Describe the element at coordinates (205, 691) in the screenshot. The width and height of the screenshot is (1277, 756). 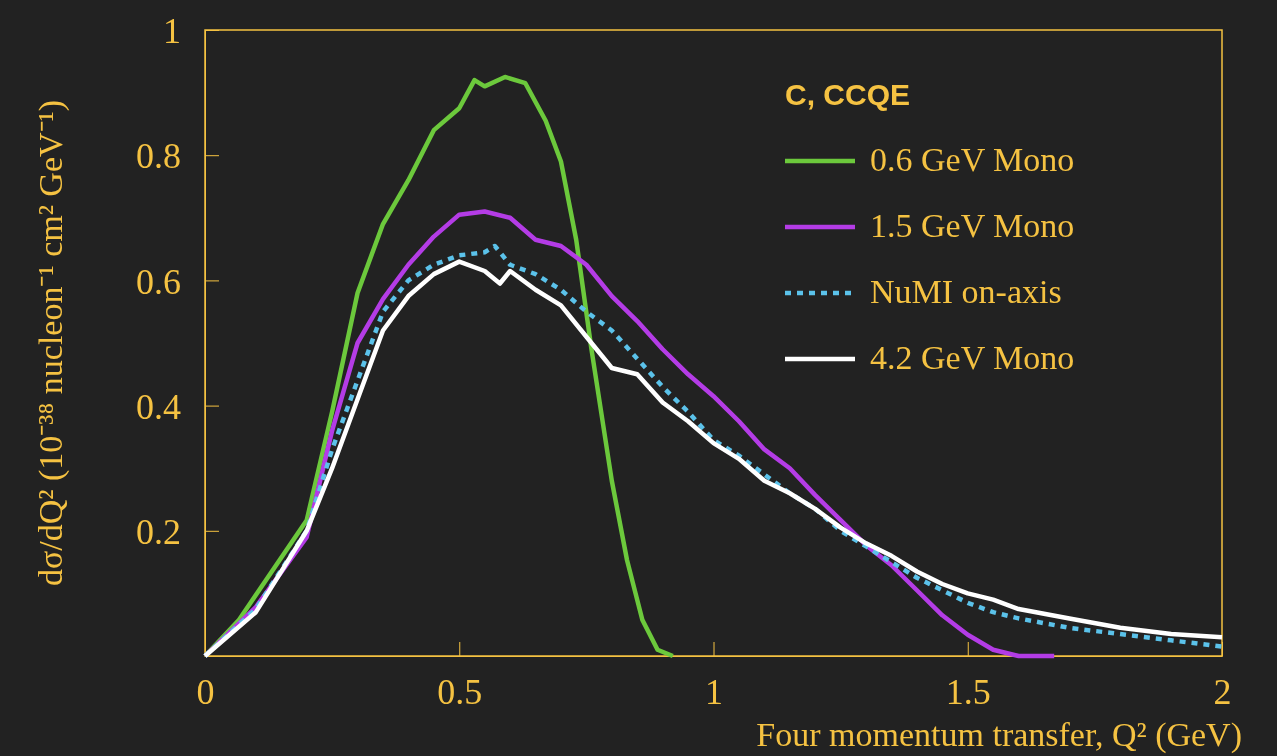
I see `x-tick-label: 0` at that location.